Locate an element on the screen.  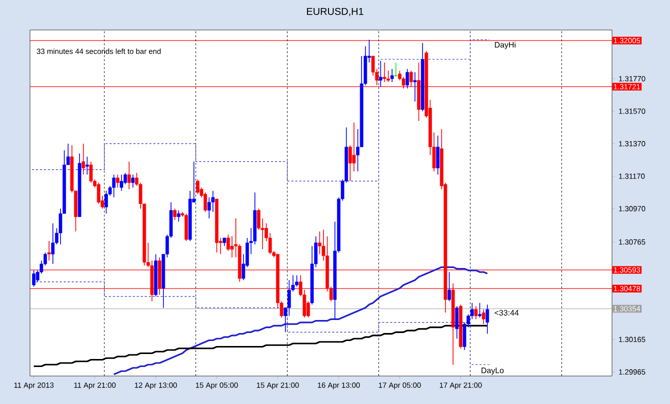
chart-title: EURUSD,H1 is located at coordinates (335, 12).